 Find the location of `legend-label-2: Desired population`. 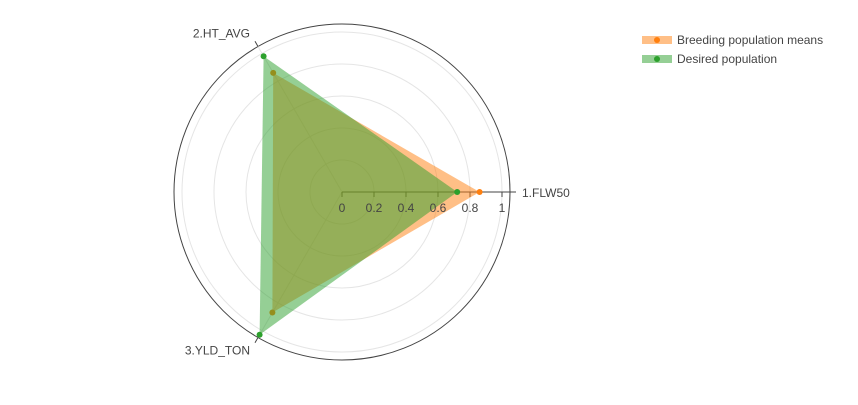

legend-label-2: Desired population is located at coordinates (727, 59).